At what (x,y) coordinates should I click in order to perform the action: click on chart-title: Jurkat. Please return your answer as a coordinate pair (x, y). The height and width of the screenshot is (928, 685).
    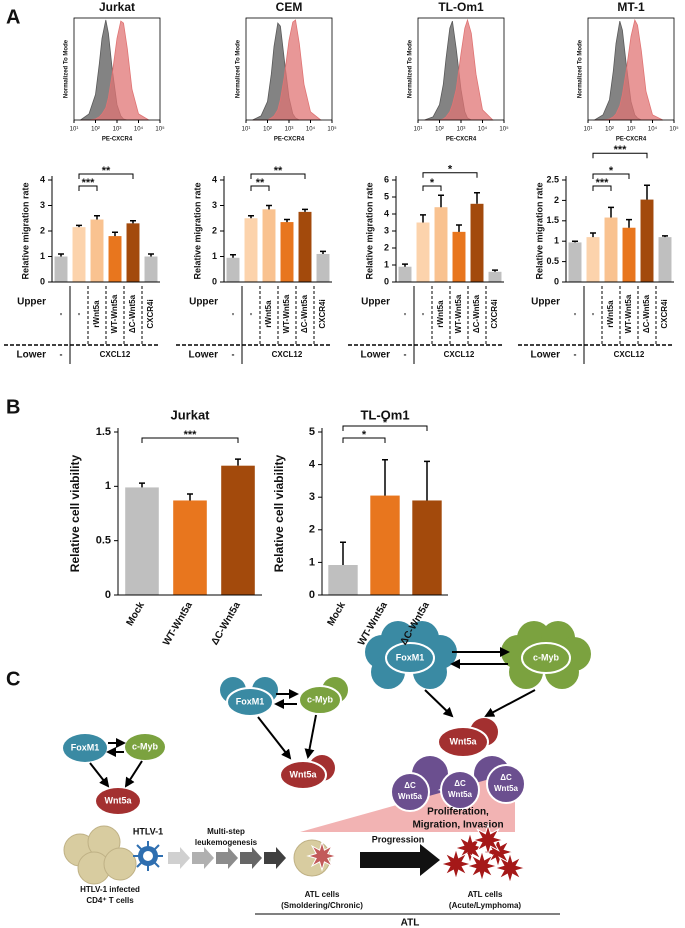
    Looking at the image, I should click on (117, 7).